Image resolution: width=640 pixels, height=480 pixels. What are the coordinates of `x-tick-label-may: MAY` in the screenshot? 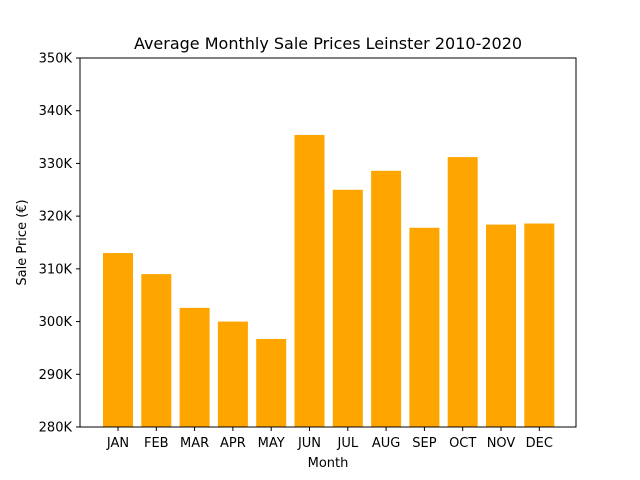 It's located at (271, 443).